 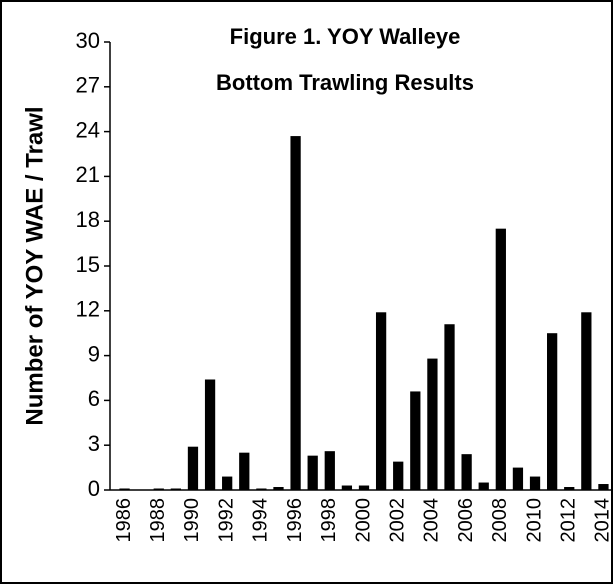 I want to click on x-tick-label: 1996, so click(x=295, y=520).